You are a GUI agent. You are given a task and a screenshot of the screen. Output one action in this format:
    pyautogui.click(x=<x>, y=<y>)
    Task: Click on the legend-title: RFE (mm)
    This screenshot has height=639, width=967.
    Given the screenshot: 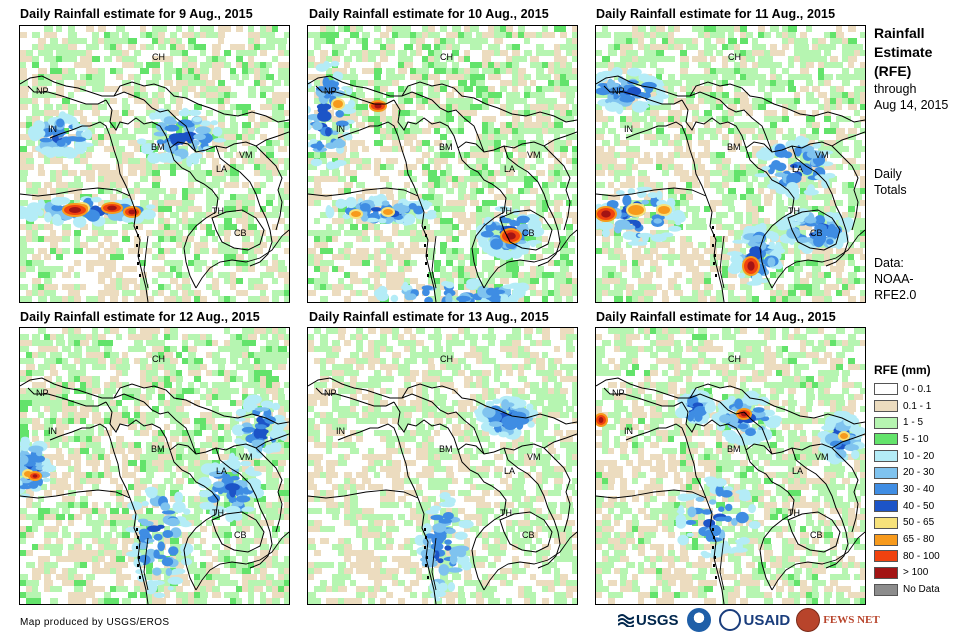 What is the action you would take?
    pyautogui.click(x=902, y=370)
    